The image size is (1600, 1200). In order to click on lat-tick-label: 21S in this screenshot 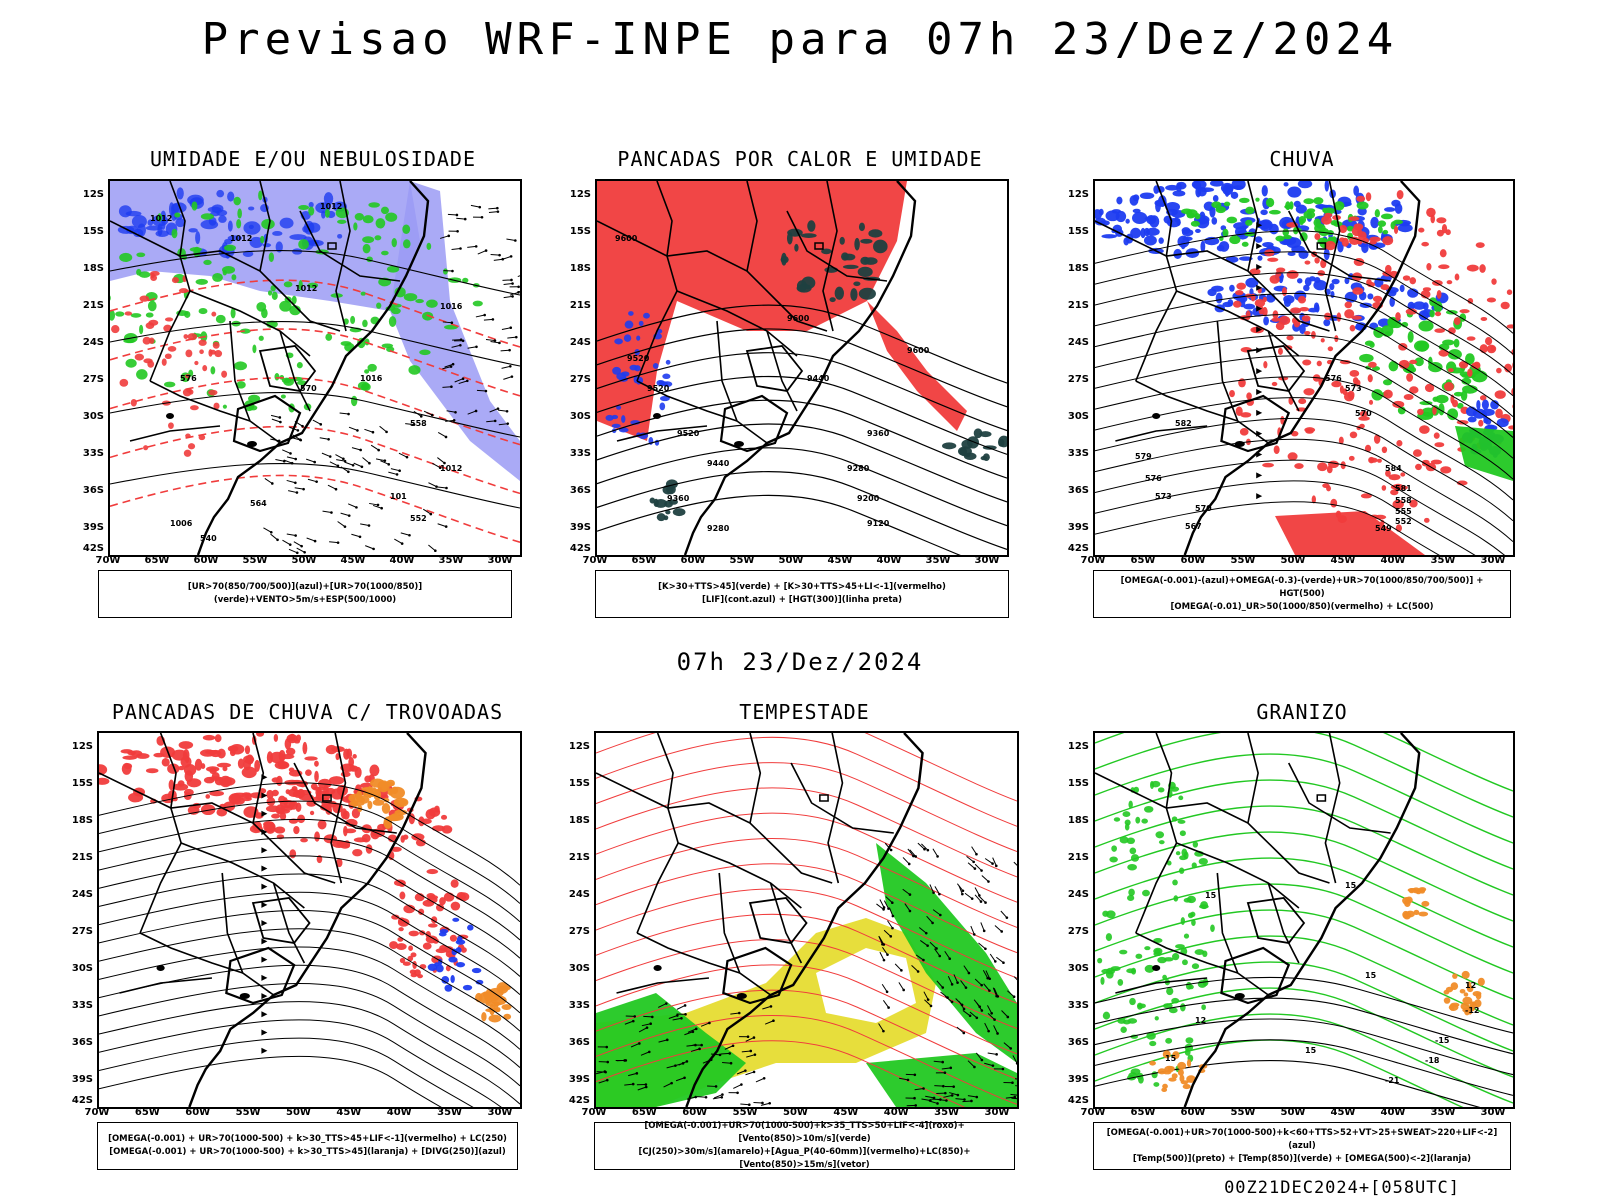, I will do `click(93, 305)`.